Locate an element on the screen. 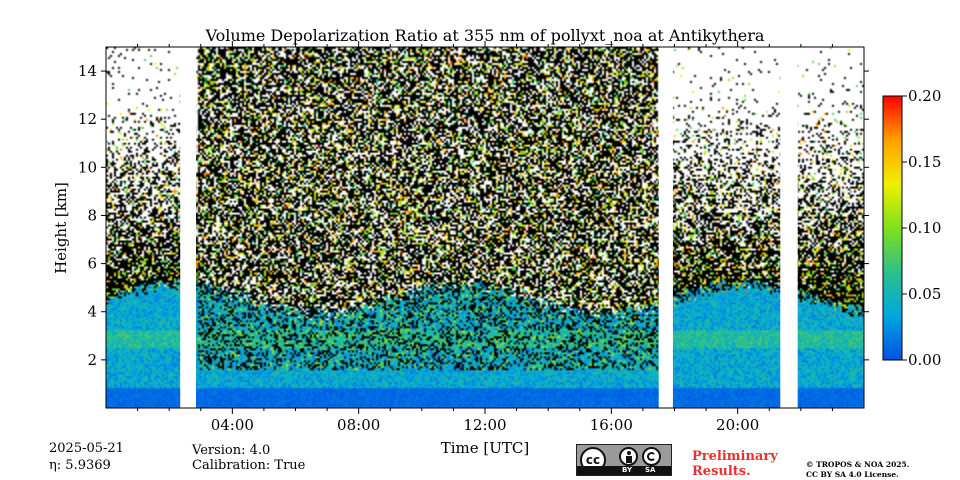  x-tick-label: 12:00 is located at coordinates (484, 425).